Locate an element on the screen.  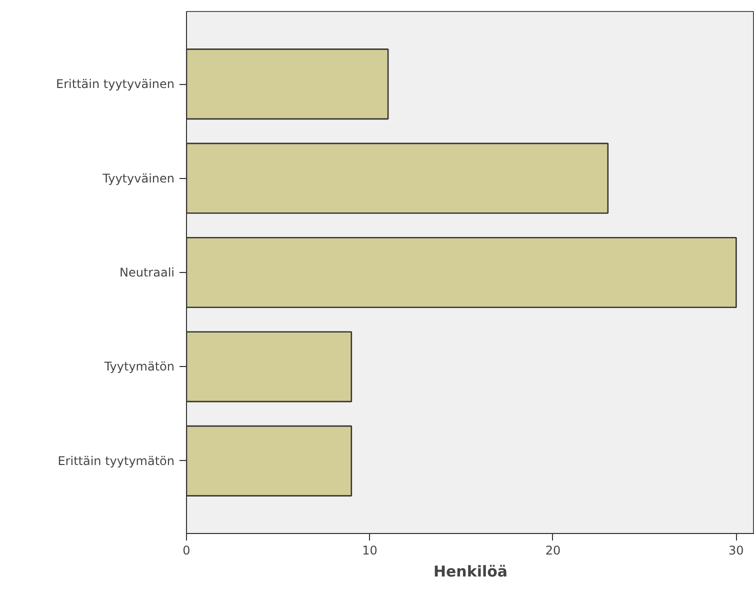
x-tick-label: 20 is located at coordinates (553, 551).